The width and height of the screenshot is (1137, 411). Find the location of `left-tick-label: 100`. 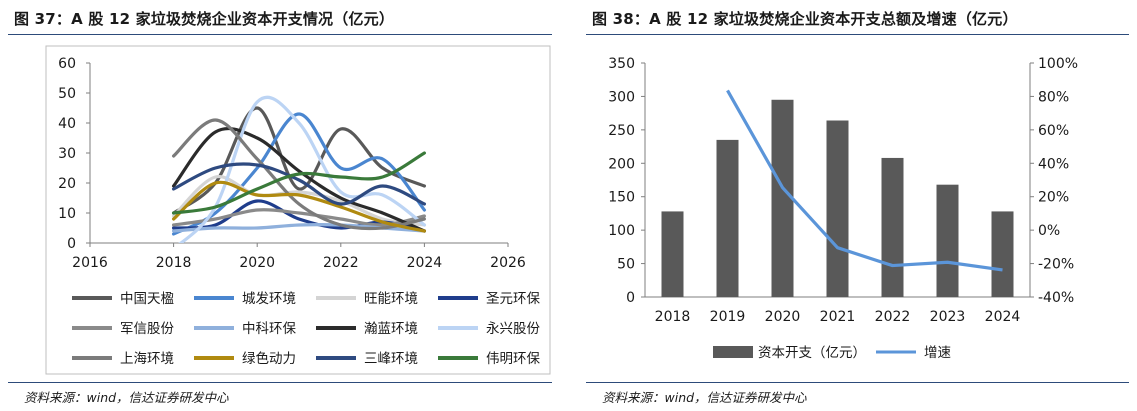

left-tick-label: 100 is located at coordinates (621, 231).